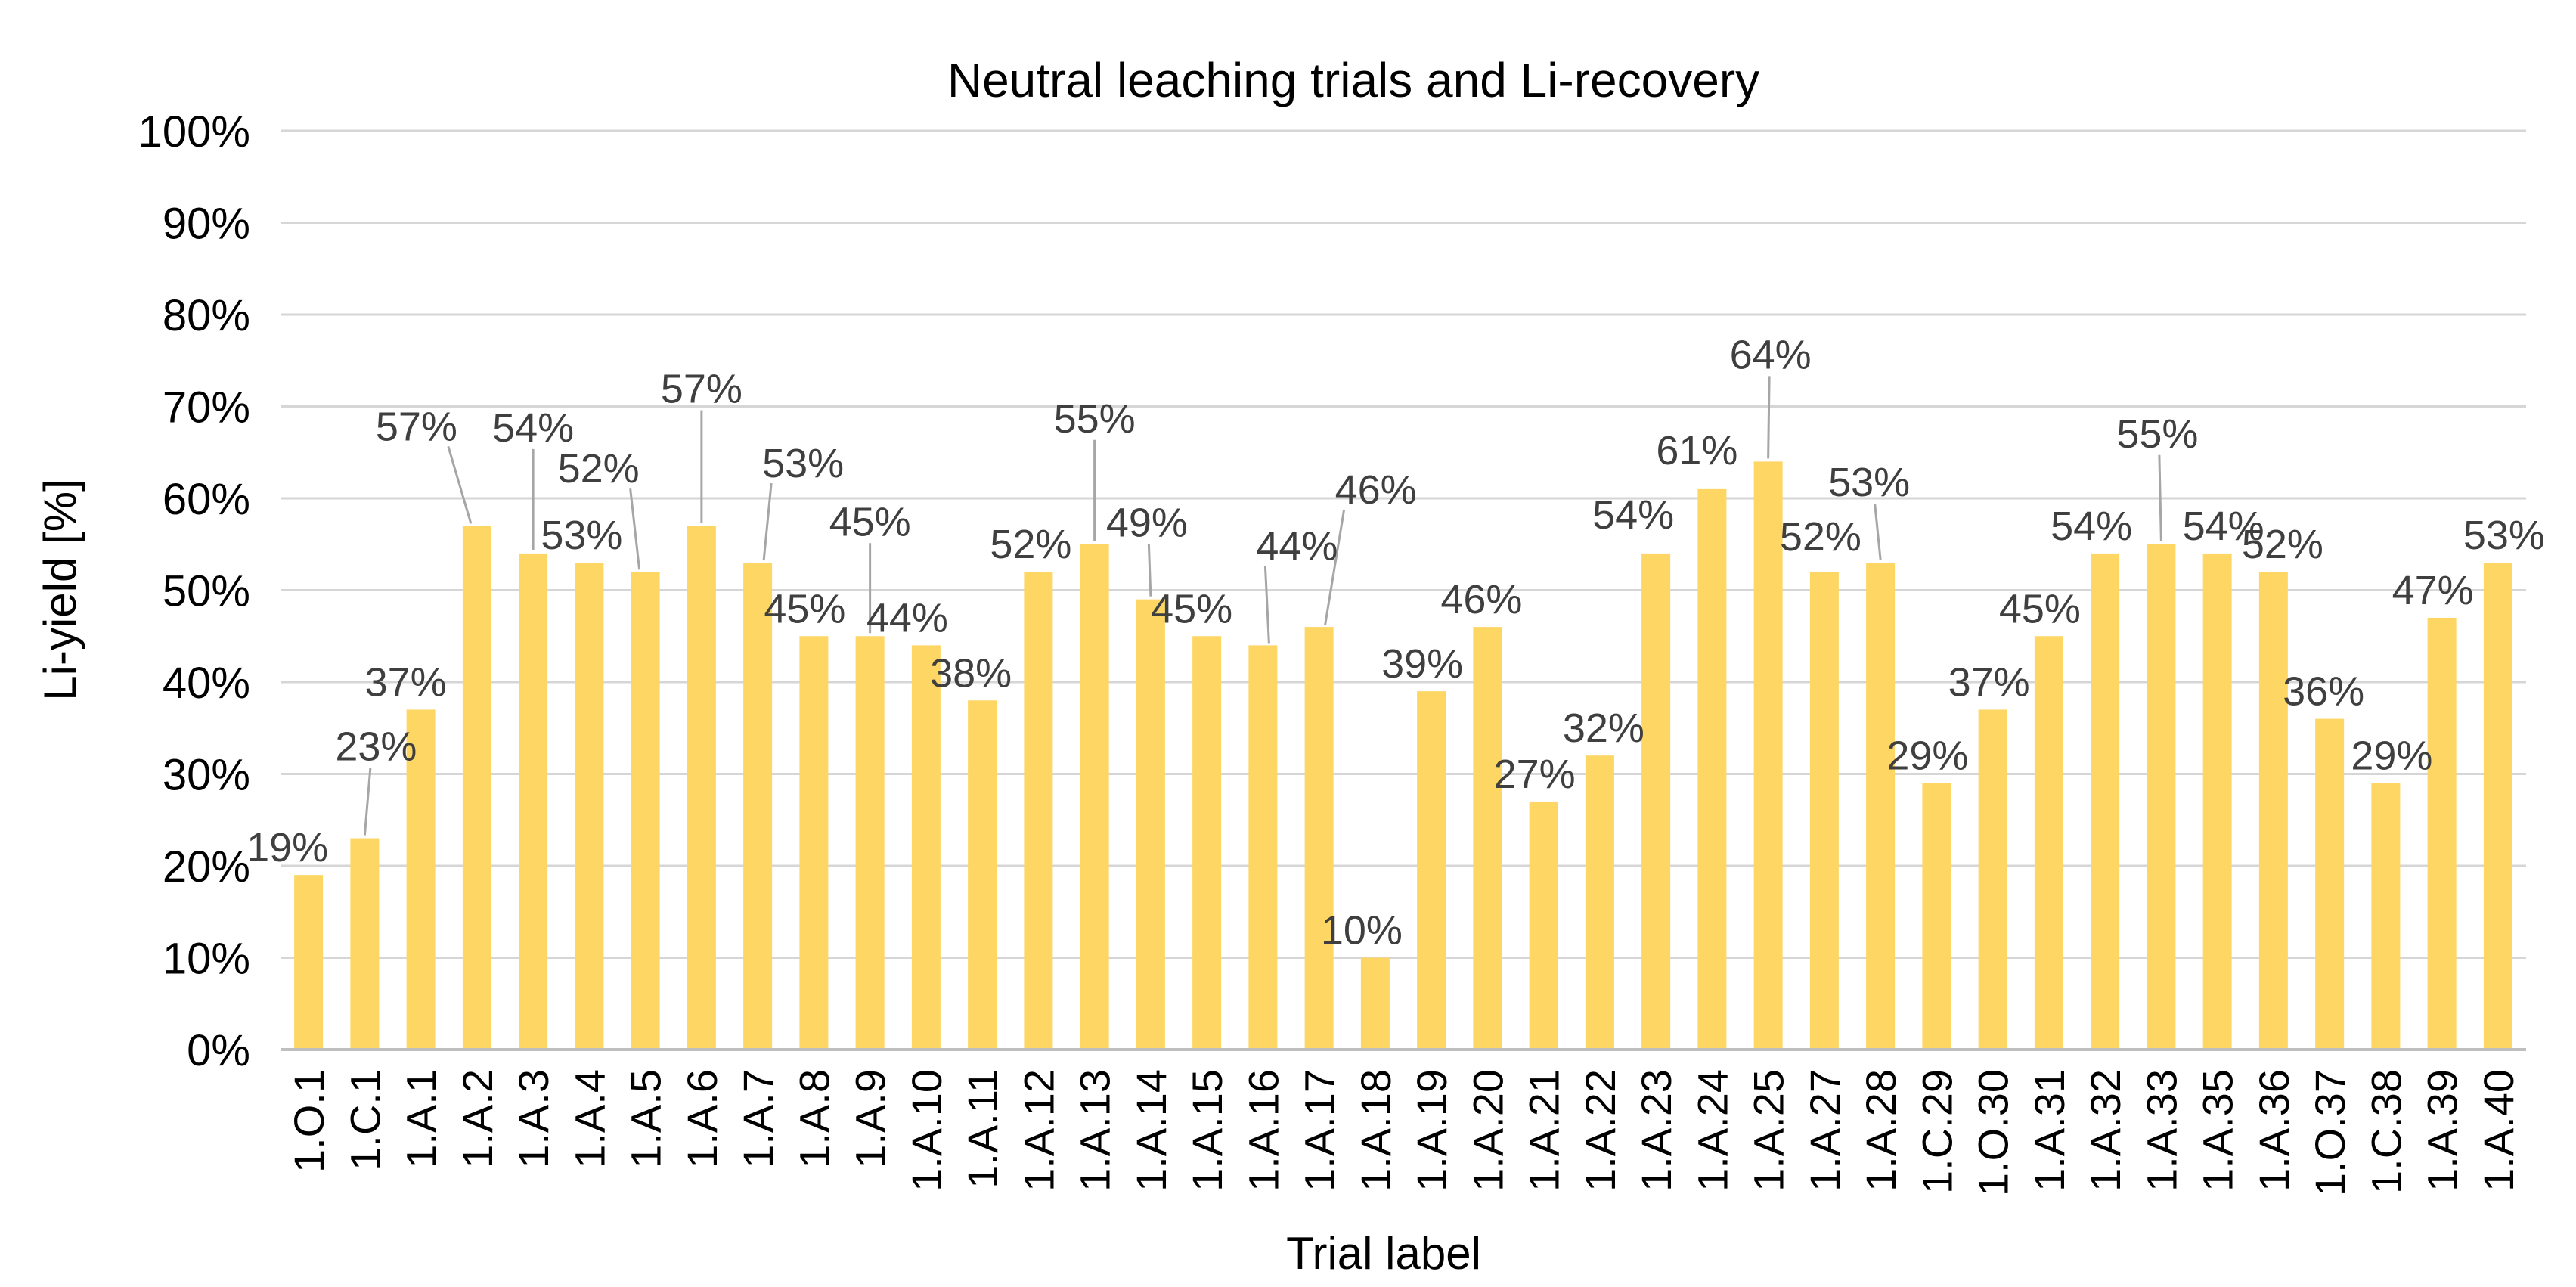  What do you see at coordinates (2386, 1131) in the screenshot?
I see `x-tick-label: 1.C.38` at bounding box center [2386, 1131].